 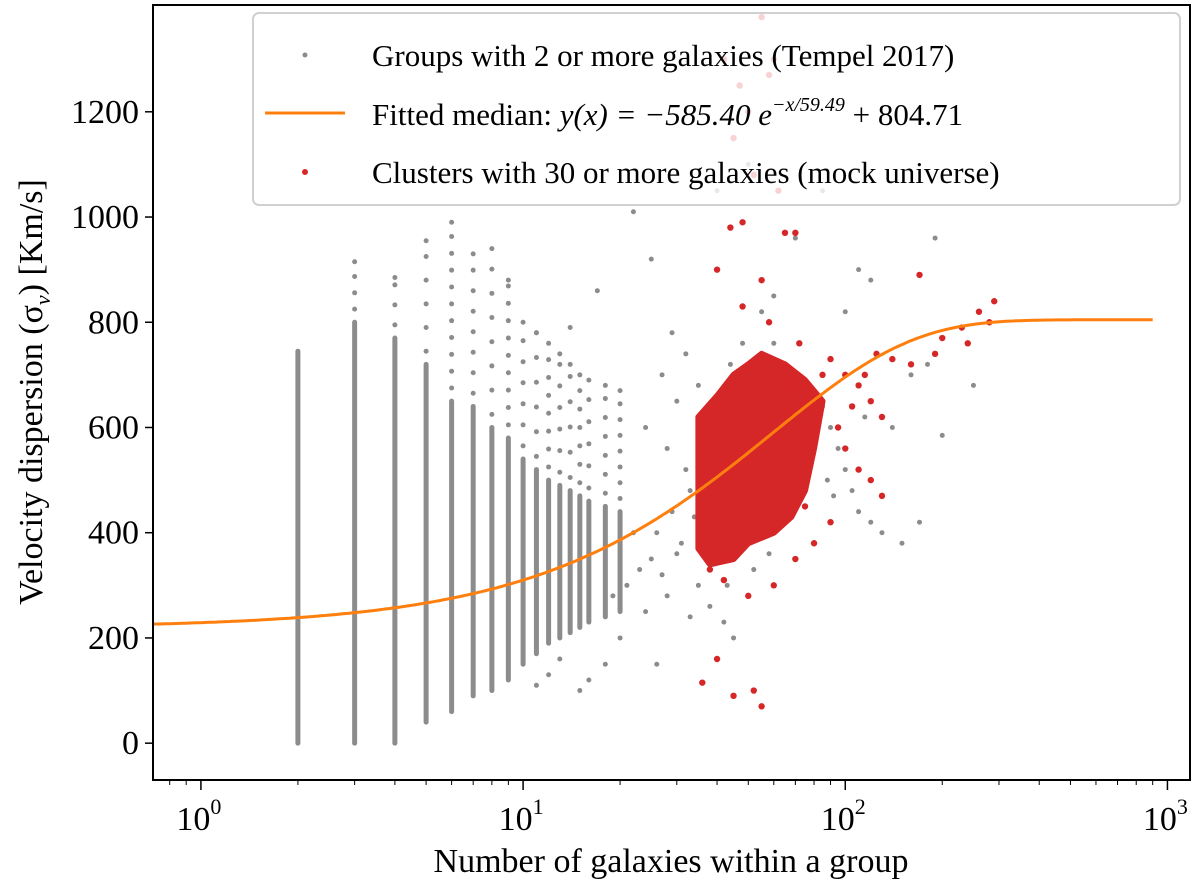 What do you see at coordinates (198, 816) in the screenshot?
I see `x-tick-label: 10⁰` at bounding box center [198, 816].